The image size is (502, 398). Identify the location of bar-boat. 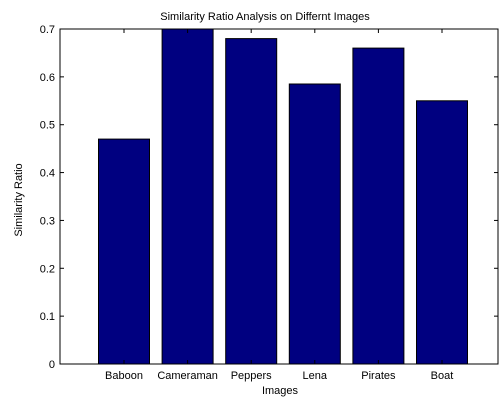
(442, 232).